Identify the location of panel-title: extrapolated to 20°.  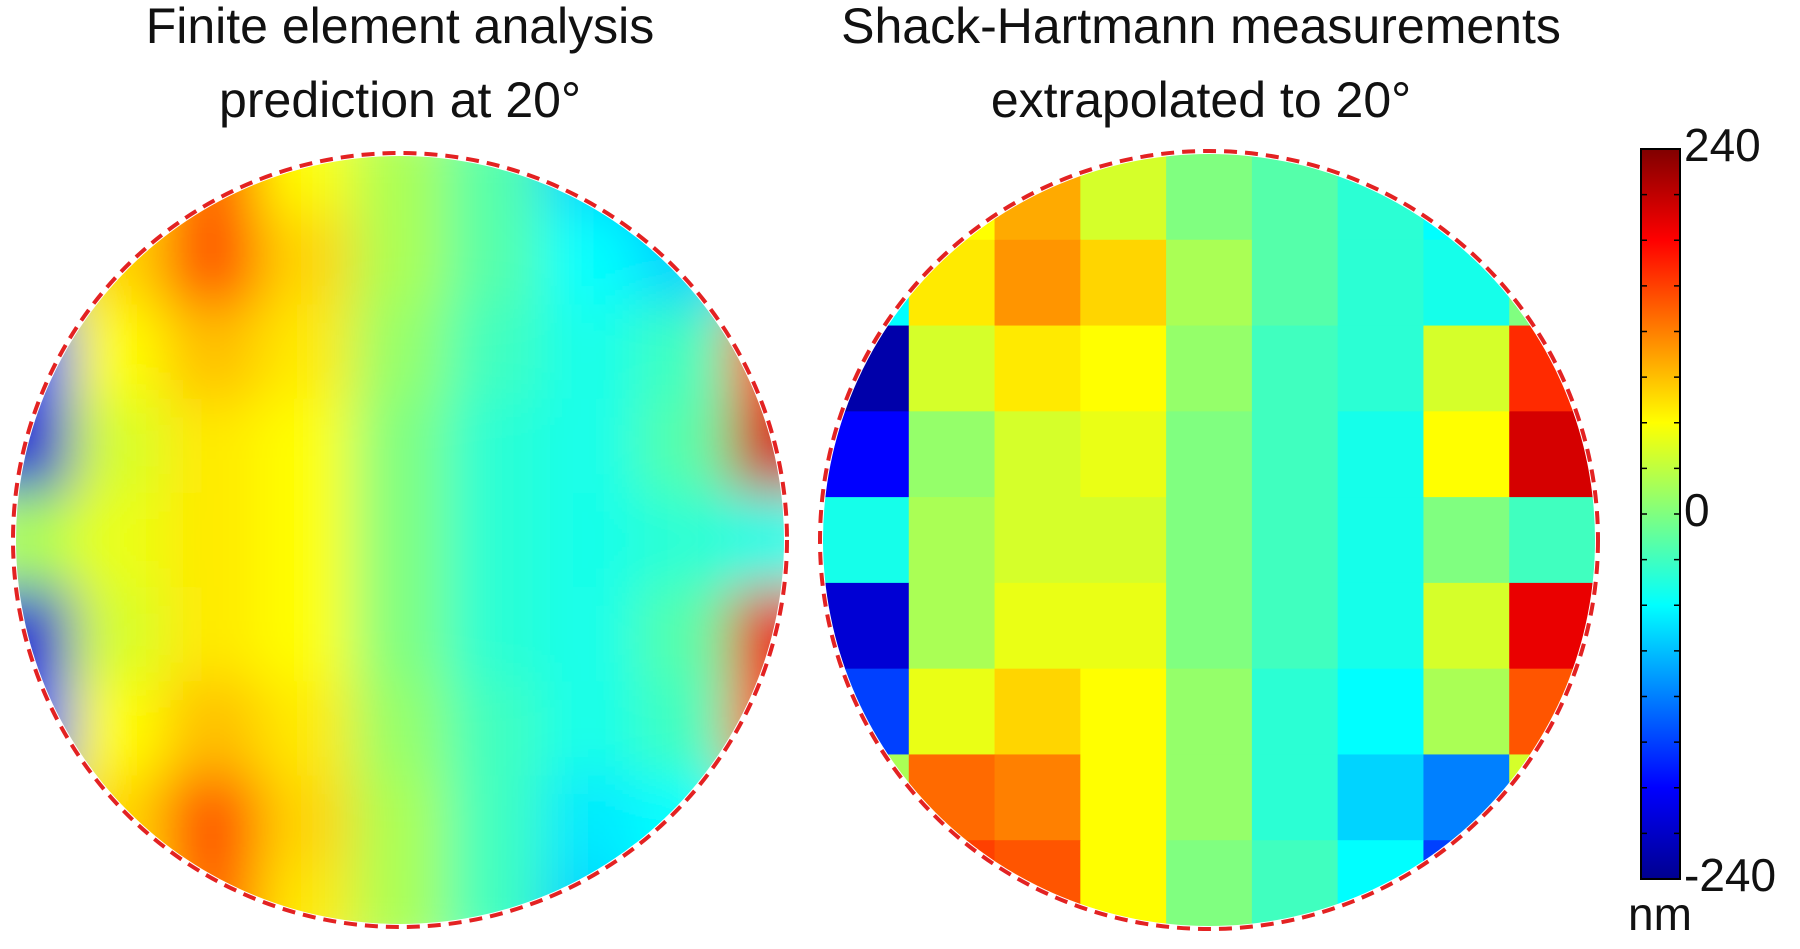
(1201, 100).